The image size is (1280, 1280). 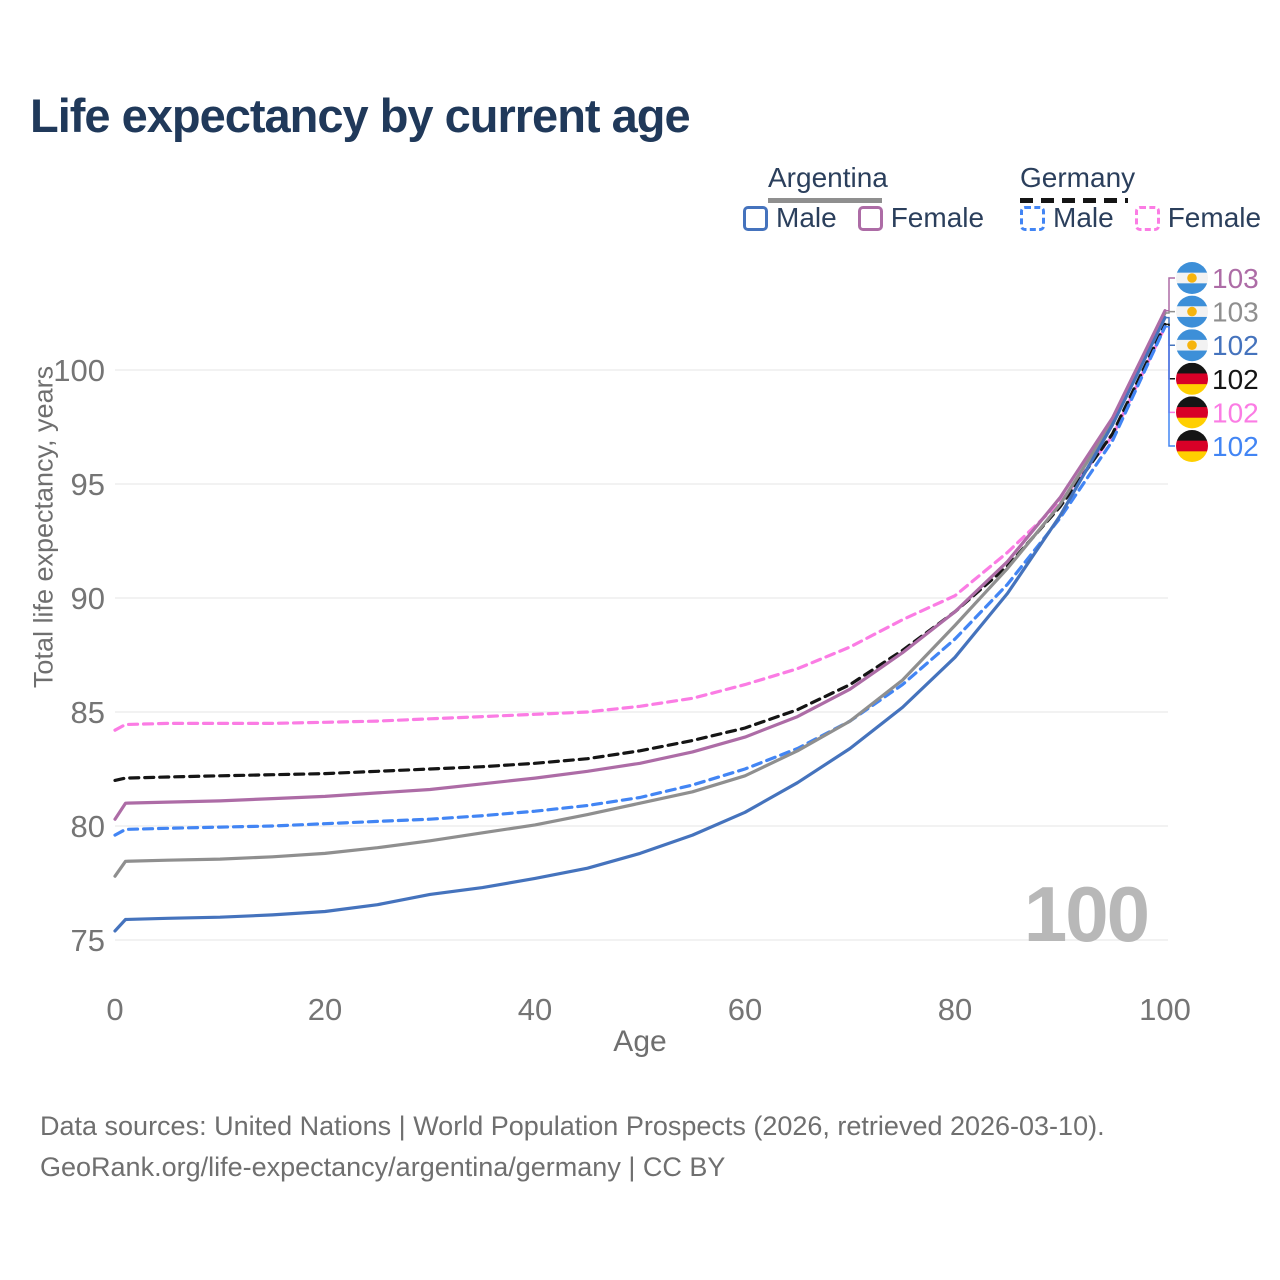 What do you see at coordinates (79, 370) in the screenshot?
I see `y-tick-100: 100` at bounding box center [79, 370].